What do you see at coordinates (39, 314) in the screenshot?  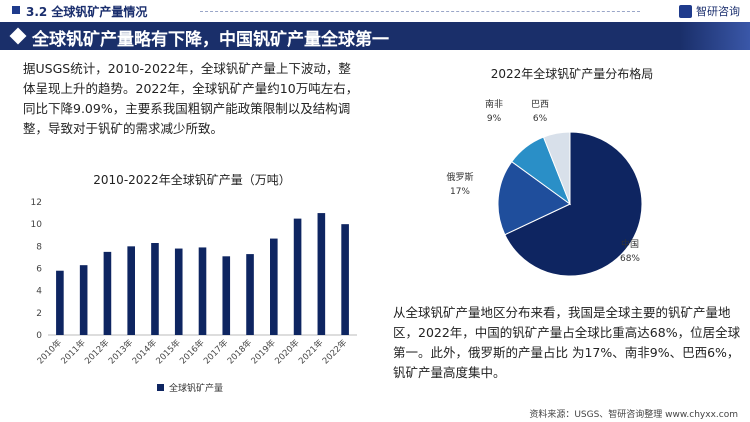 I see `y-tick-label: 2` at bounding box center [39, 314].